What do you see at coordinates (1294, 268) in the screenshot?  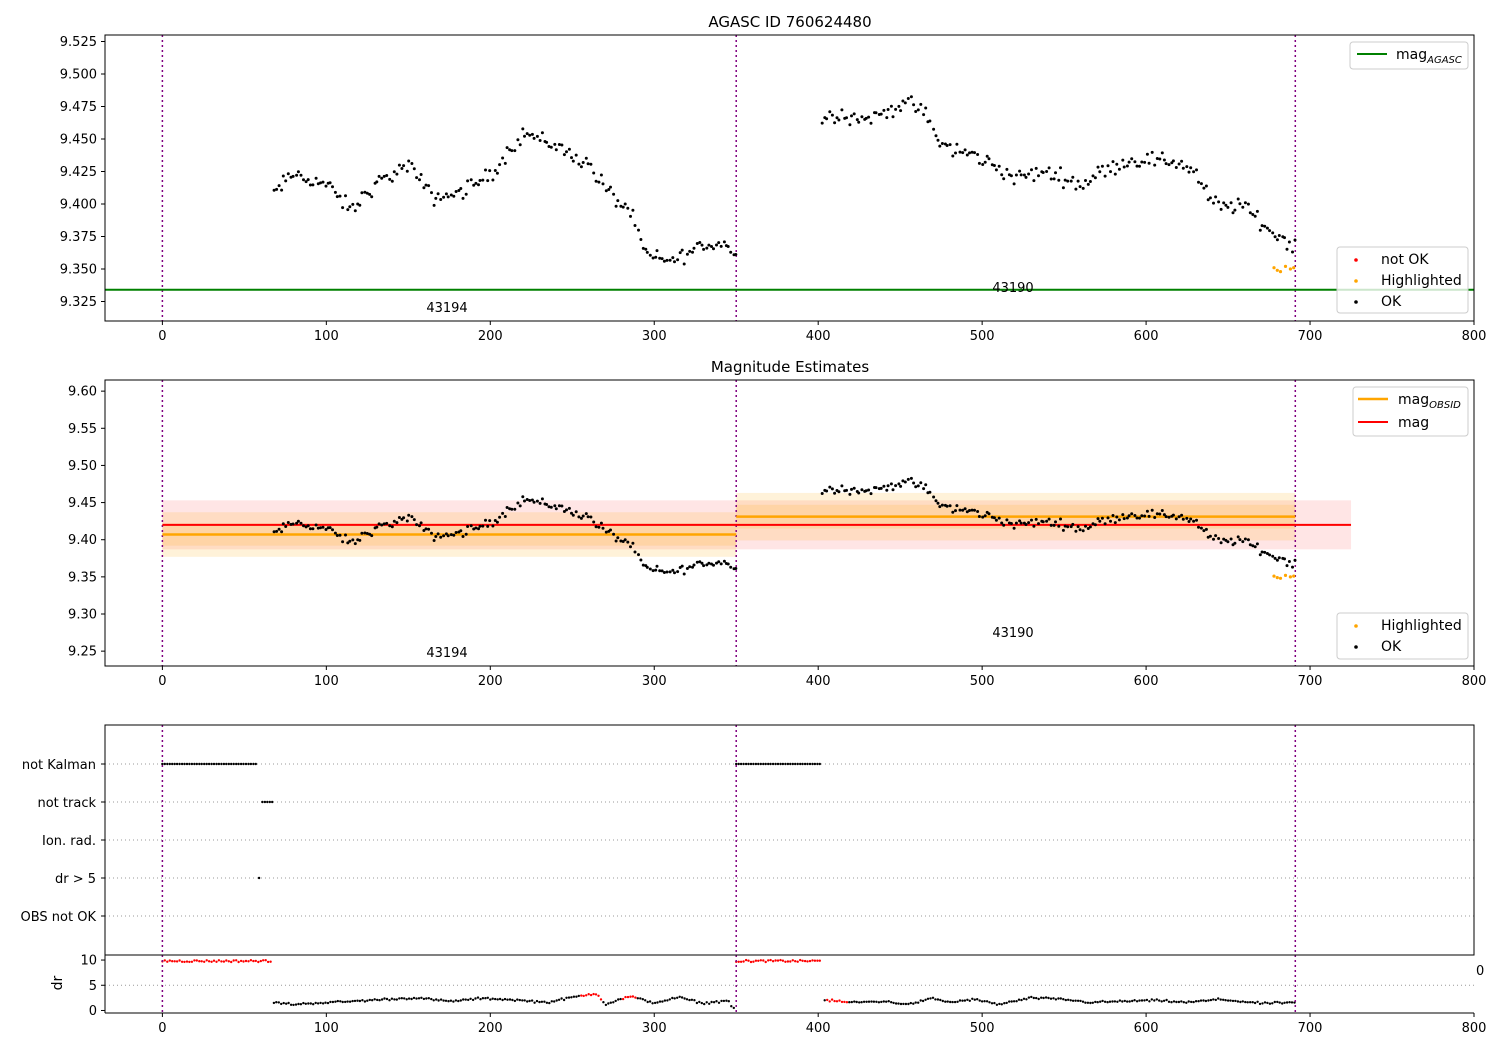 I see `highlighted-point` at bounding box center [1294, 268].